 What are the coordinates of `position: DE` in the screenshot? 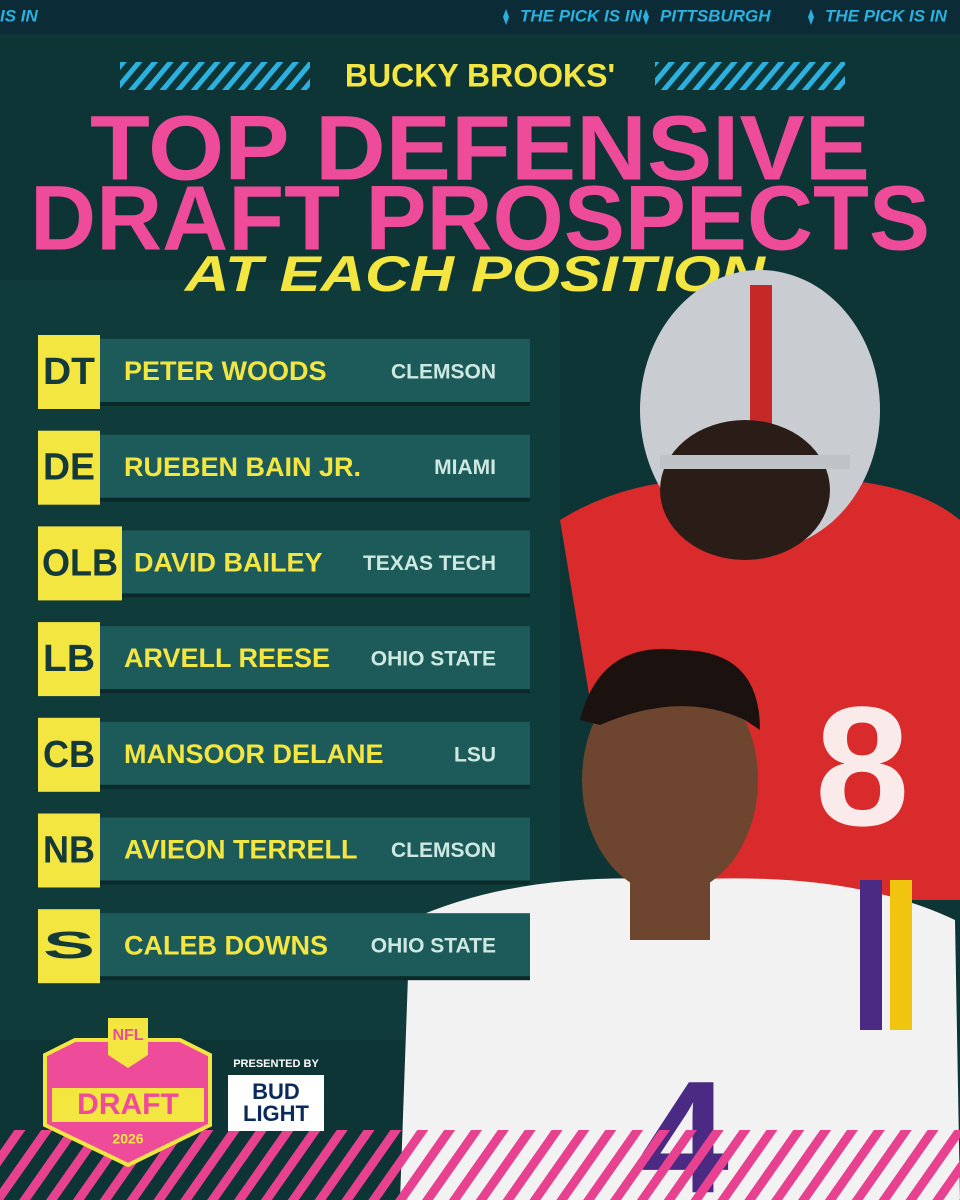 It's located at (69, 468).